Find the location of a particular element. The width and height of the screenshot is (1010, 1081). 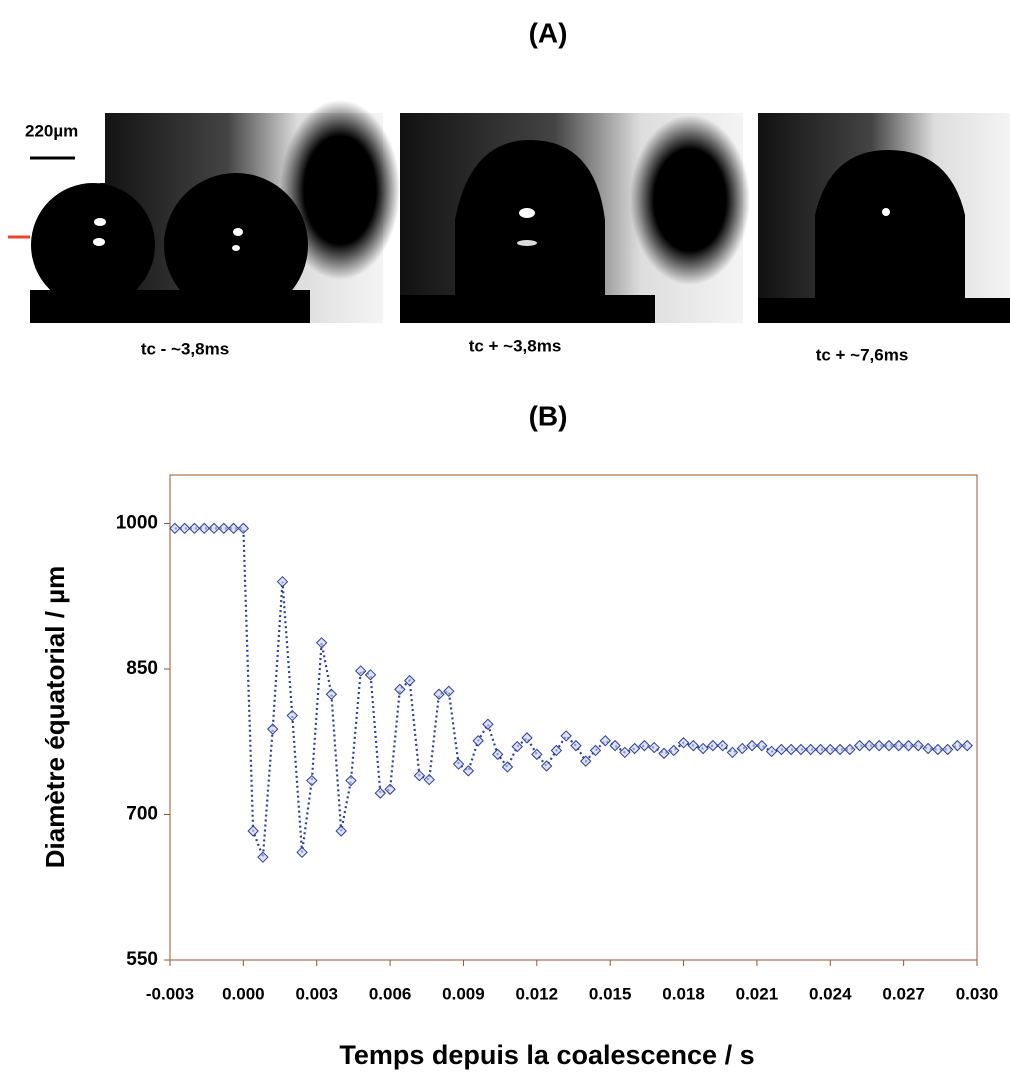

photo-caption: tc + ~7,6ms is located at coordinates (862, 354).